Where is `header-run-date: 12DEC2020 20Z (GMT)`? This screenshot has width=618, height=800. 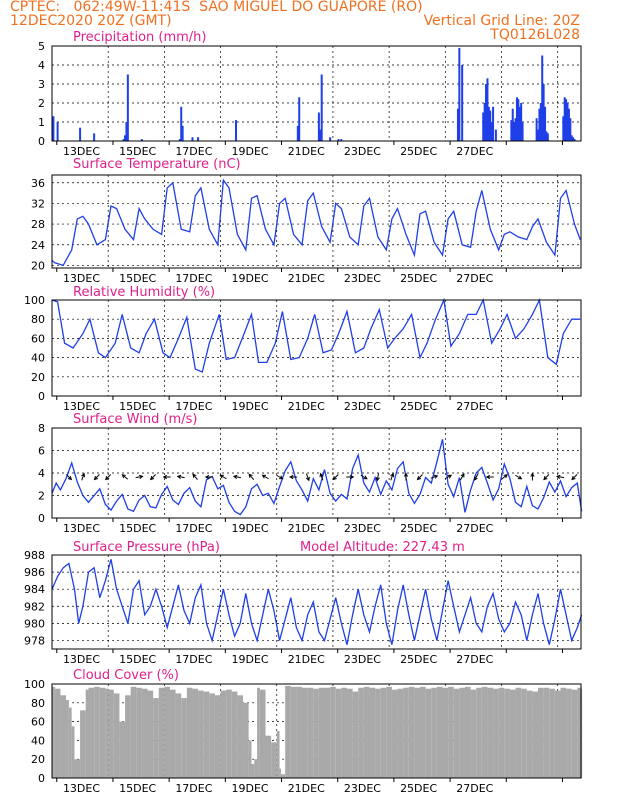 header-run-date: 12DEC2020 20Z (GMT) is located at coordinates (91, 21).